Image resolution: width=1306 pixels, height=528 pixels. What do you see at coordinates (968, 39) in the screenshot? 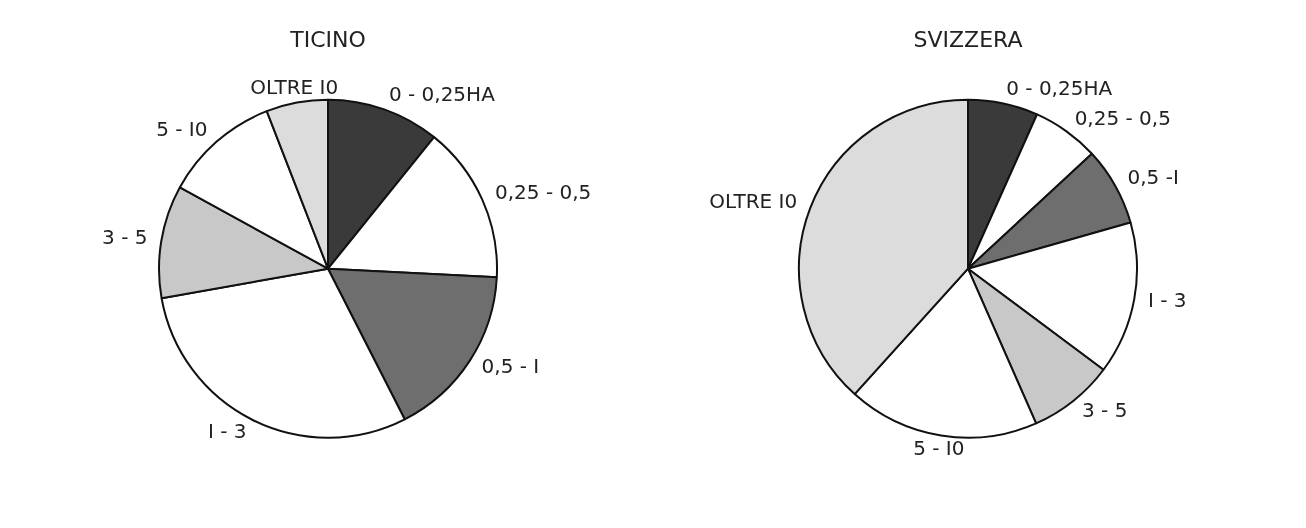
I see `chart-title: SVIZZERA` at bounding box center [968, 39].